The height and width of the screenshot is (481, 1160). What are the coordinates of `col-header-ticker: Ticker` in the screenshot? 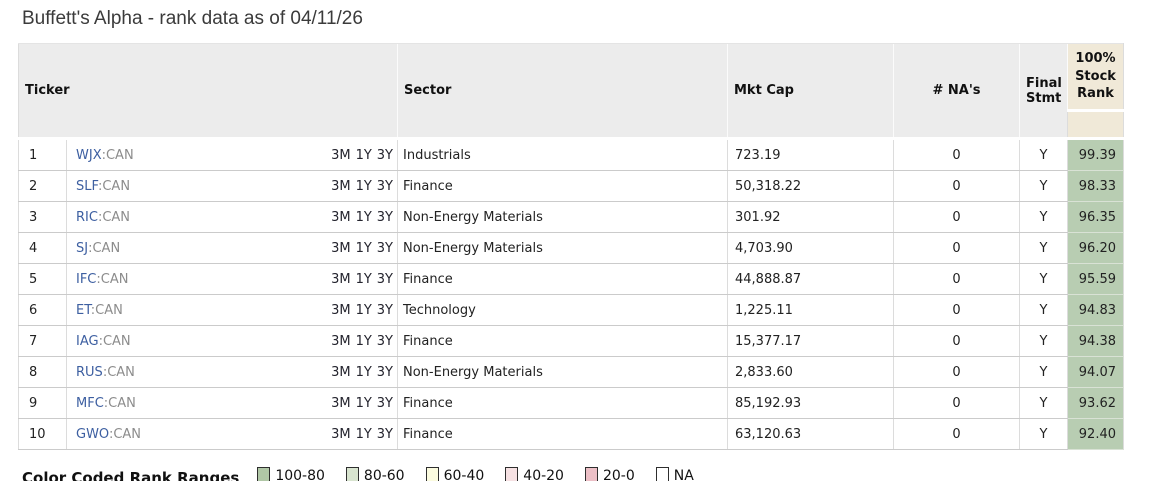 It's located at (208, 91).